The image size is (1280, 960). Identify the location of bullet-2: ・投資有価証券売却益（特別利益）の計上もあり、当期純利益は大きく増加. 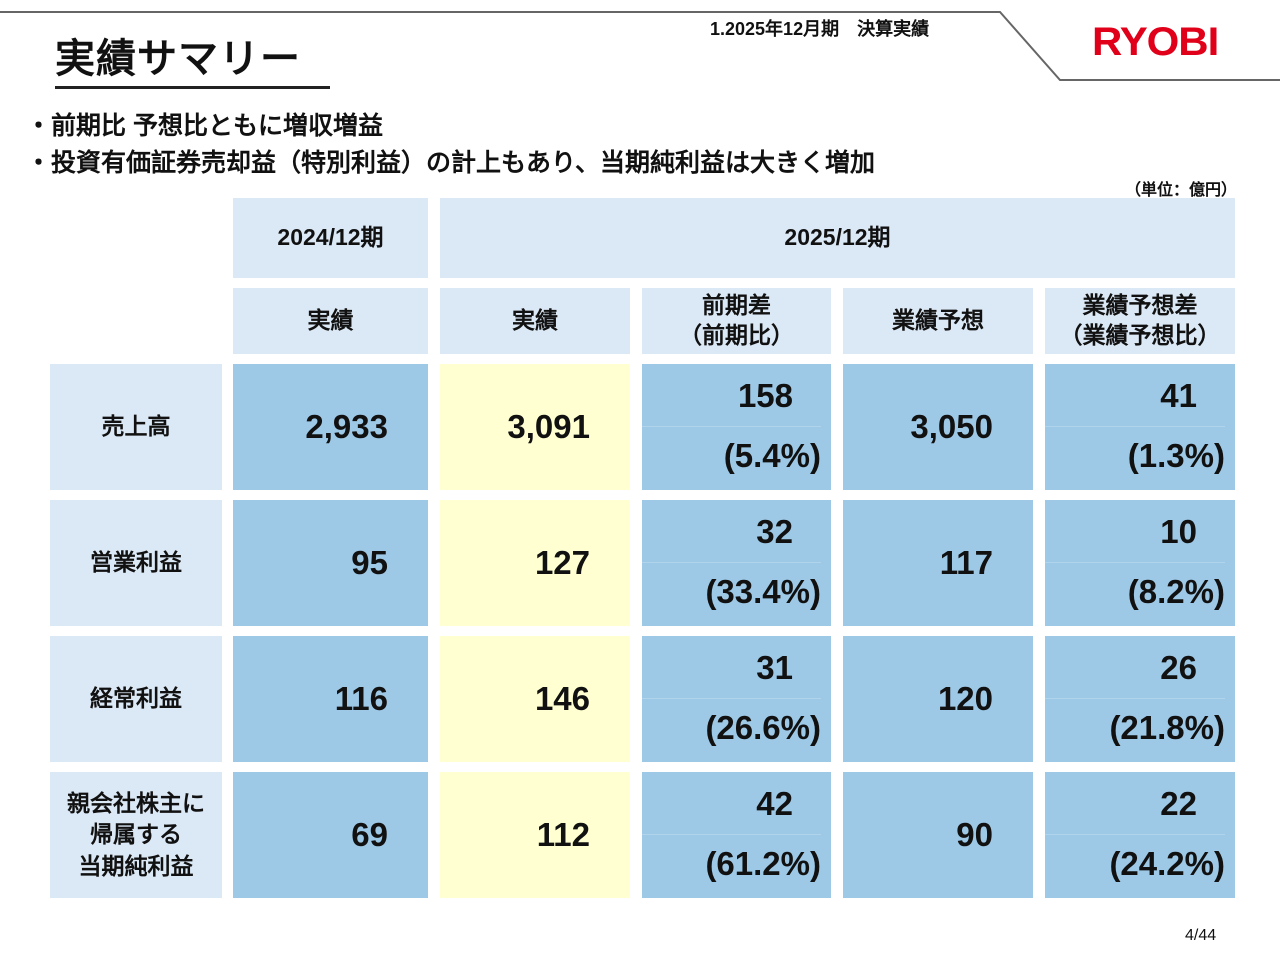
(451, 163).